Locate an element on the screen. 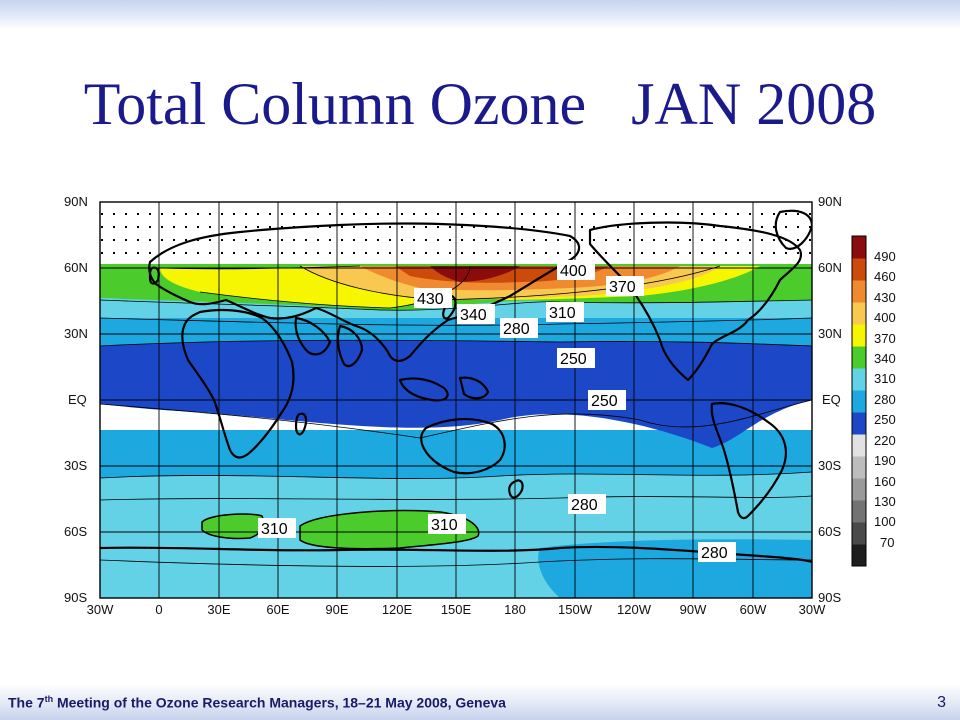 This screenshot has width=960, height=720. lat-label-90s: 90S is located at coordinates (75, 597).